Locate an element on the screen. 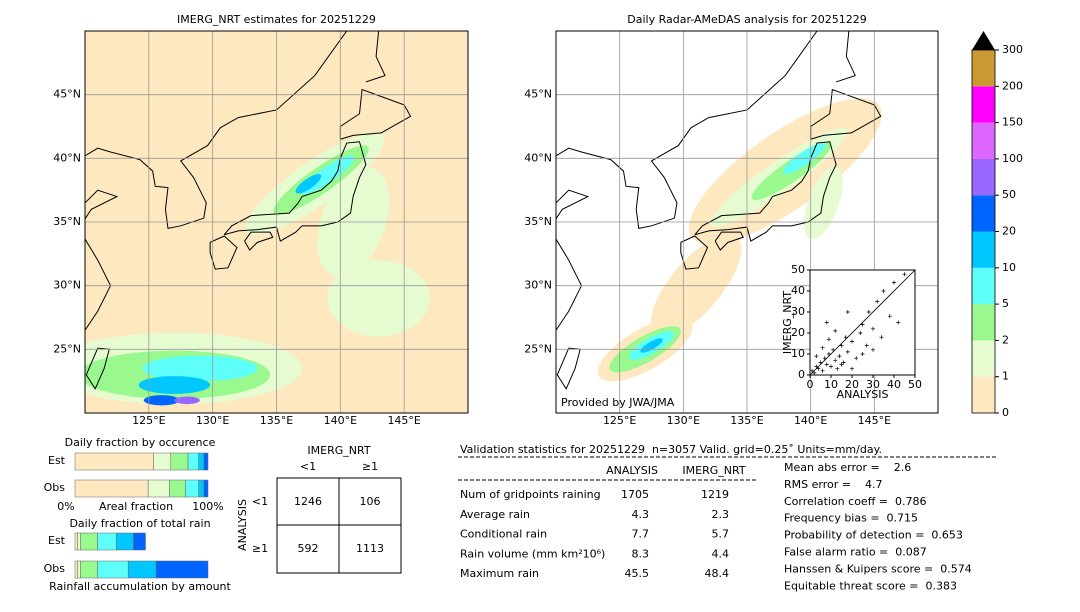 This screenshot has width=1080, height=612. axis-label: 0% is located at coordinates (65, 506).